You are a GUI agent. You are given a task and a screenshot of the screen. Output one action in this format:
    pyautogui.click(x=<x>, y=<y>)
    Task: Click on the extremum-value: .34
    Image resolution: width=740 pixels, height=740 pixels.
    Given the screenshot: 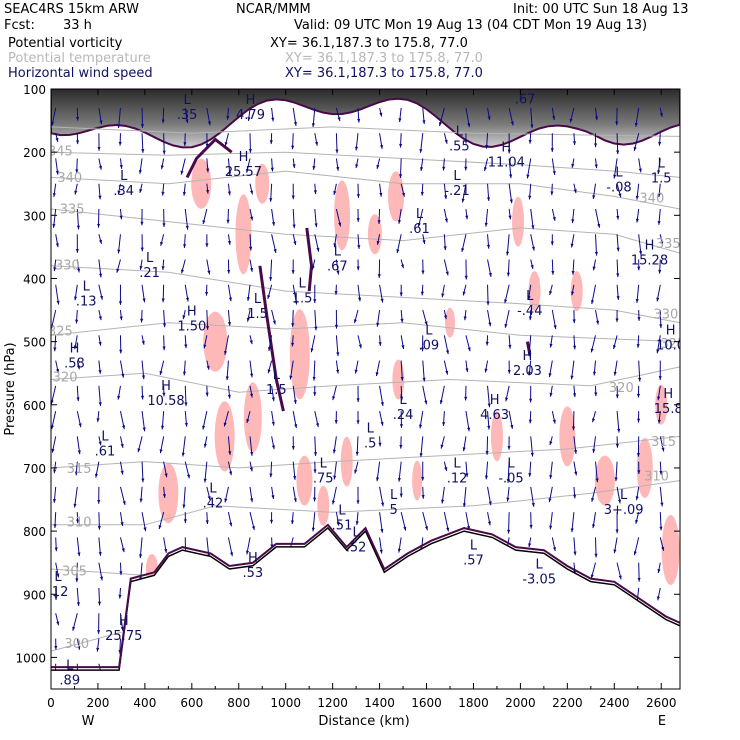 What is the action you would take?
    pyautogui.click(x=123, y=191)
    